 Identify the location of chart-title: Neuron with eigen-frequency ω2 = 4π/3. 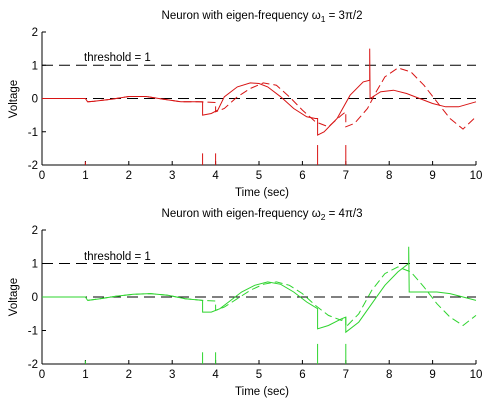
(262, 215).